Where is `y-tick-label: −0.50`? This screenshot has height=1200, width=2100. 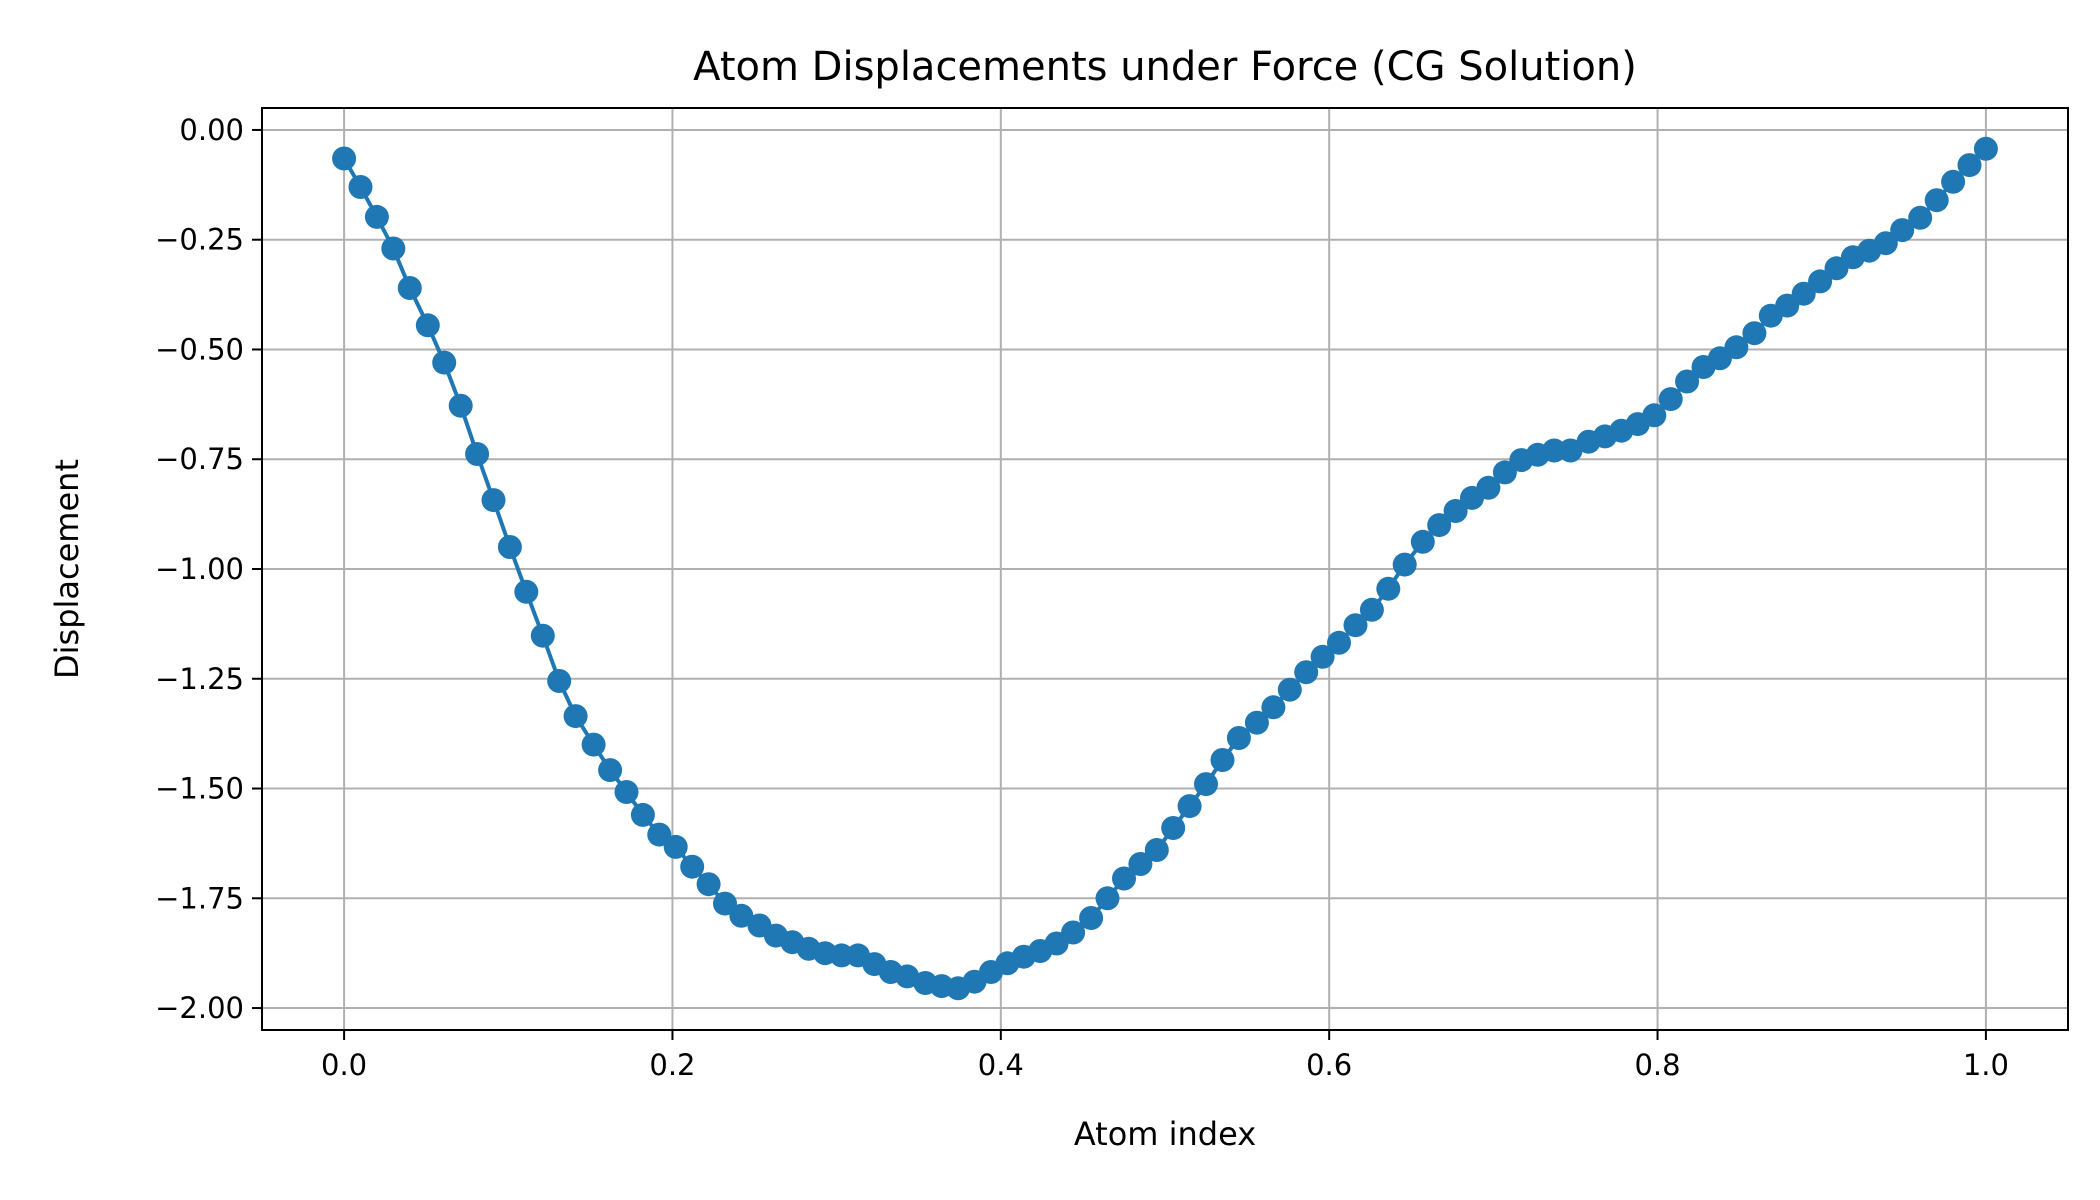
y-tick-label: −0.50 is located at coordinates (199, 349).